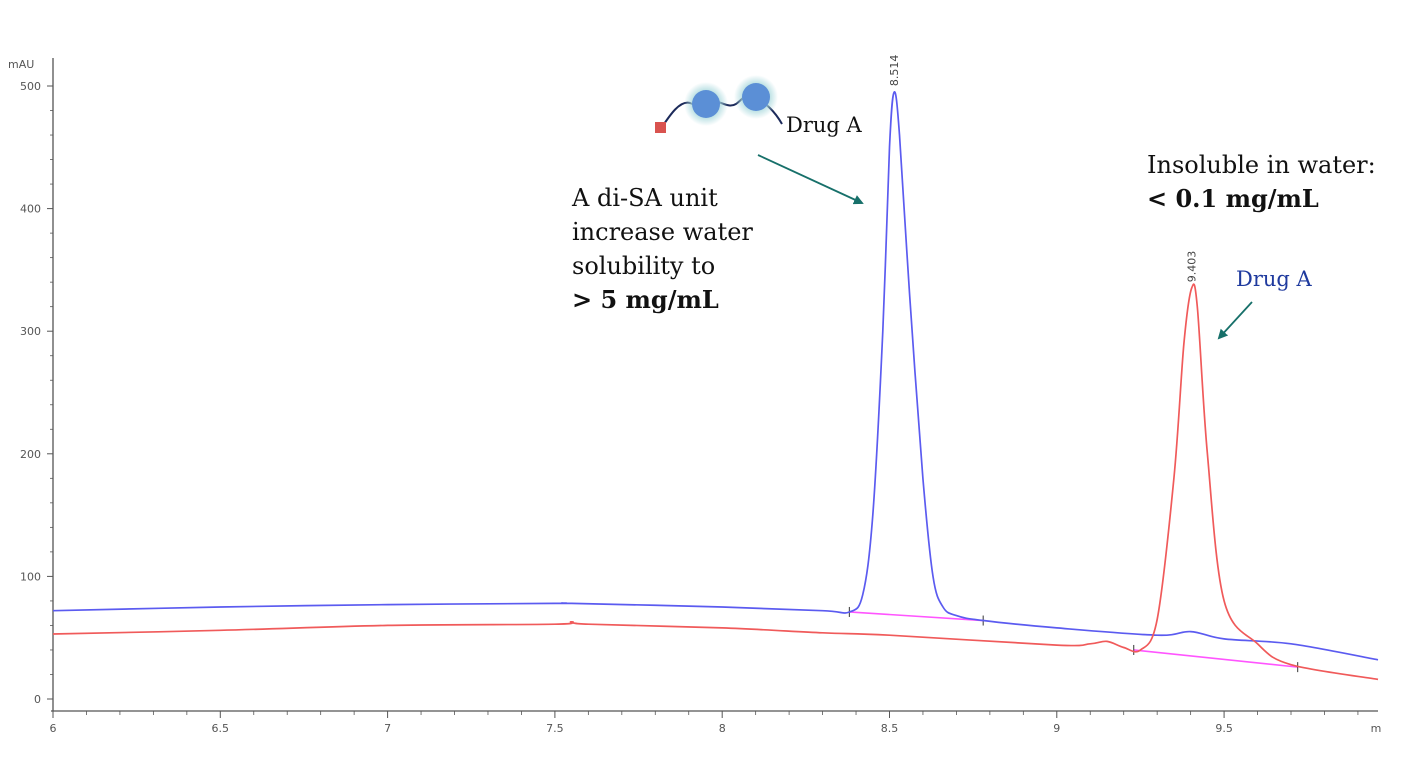  What do you see at coordinates (660, 127) in the screenshot?
I see `end-group-square` at bounding box center [660, 127].